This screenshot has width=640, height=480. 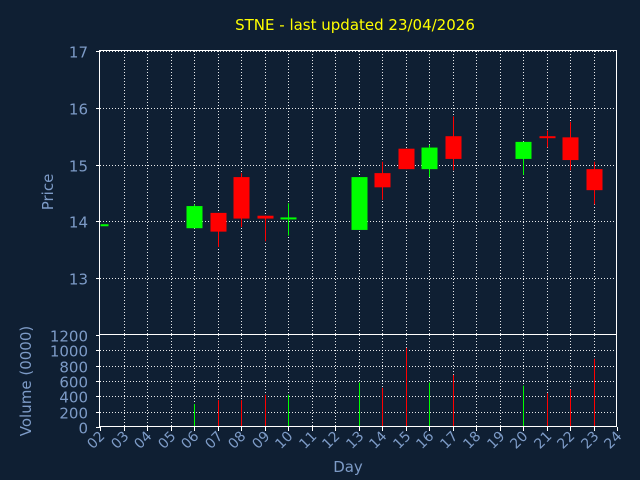 What do you see at coordinates (73, 383) in the screenshot?
I see `volume-tick-label: 600` at bounding box center [73, 383].